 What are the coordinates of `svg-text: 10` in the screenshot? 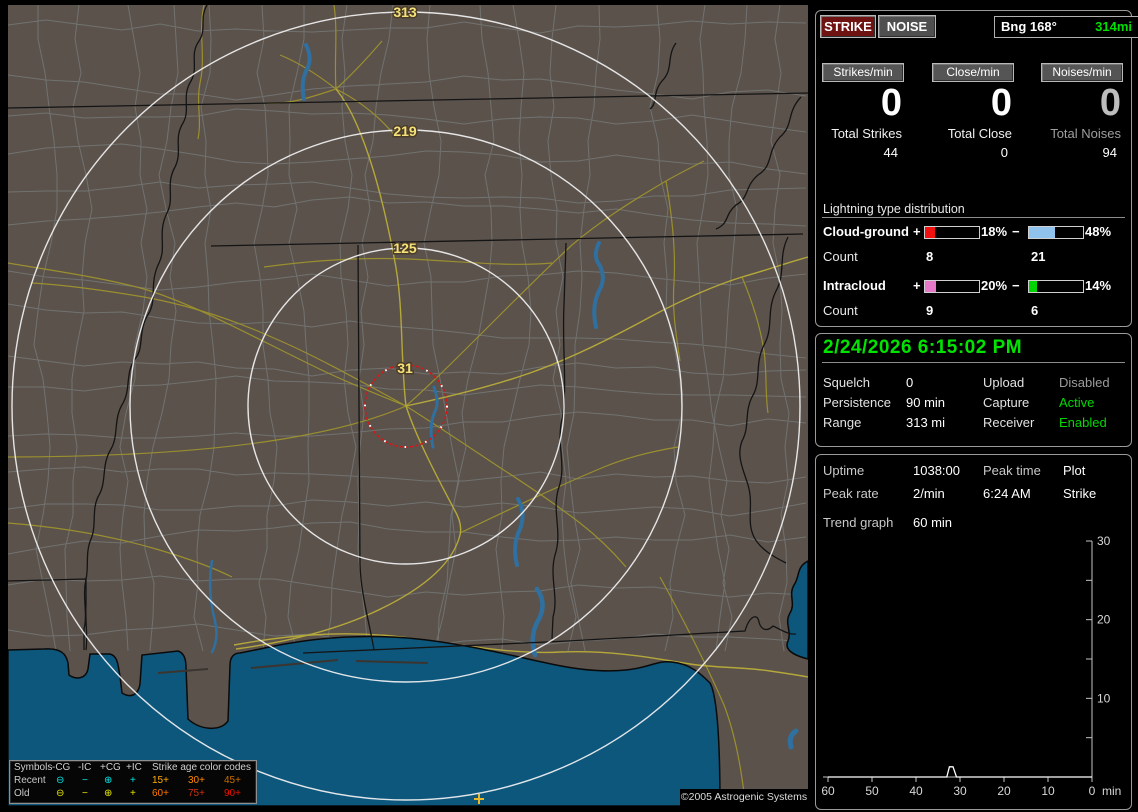 It's located at (1048, 791).